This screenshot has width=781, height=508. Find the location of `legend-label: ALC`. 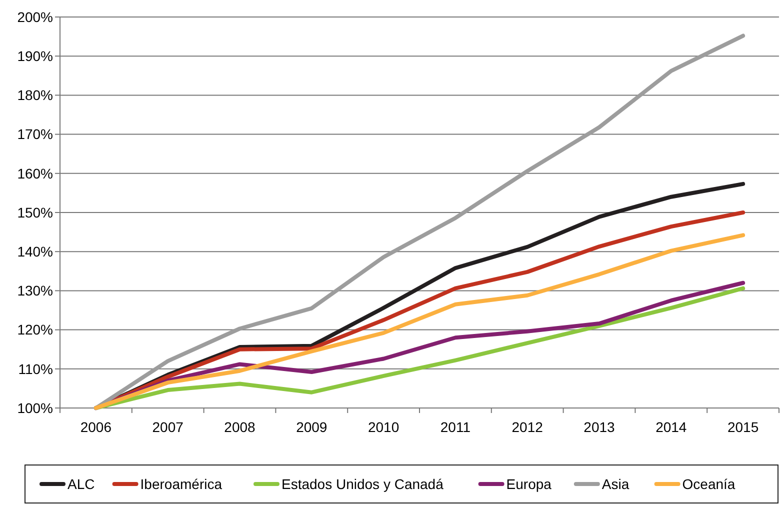

legend-label: ALC is located at coordinates (81, 484).